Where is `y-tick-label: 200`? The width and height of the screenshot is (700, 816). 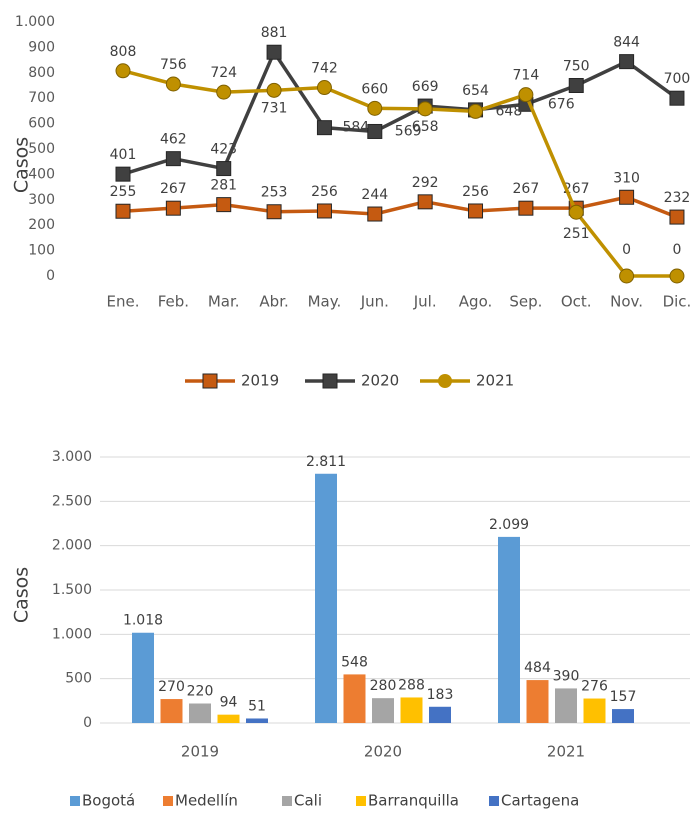 y-tick-label: 200 is located at coordinates (41, 225).